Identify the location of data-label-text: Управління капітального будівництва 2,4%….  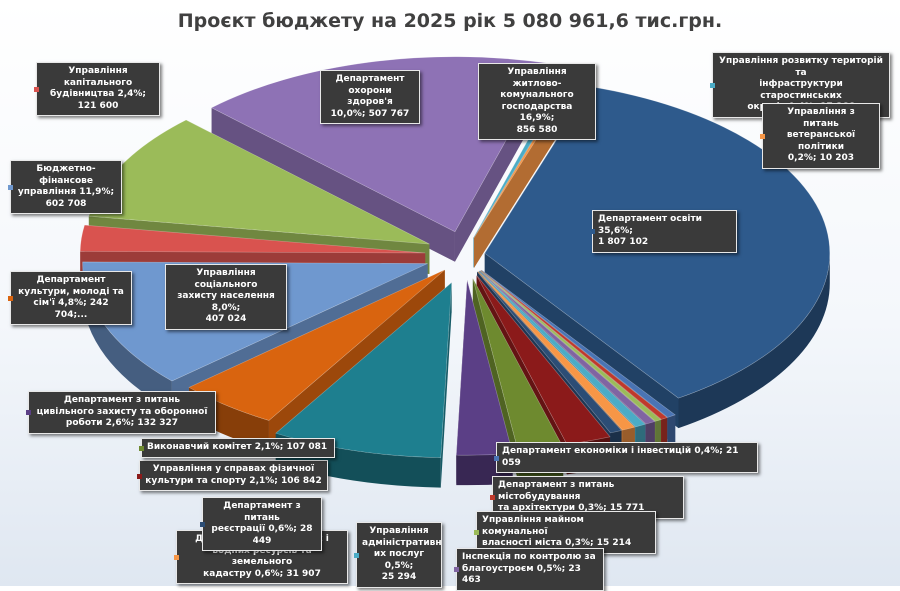
(98, 88).